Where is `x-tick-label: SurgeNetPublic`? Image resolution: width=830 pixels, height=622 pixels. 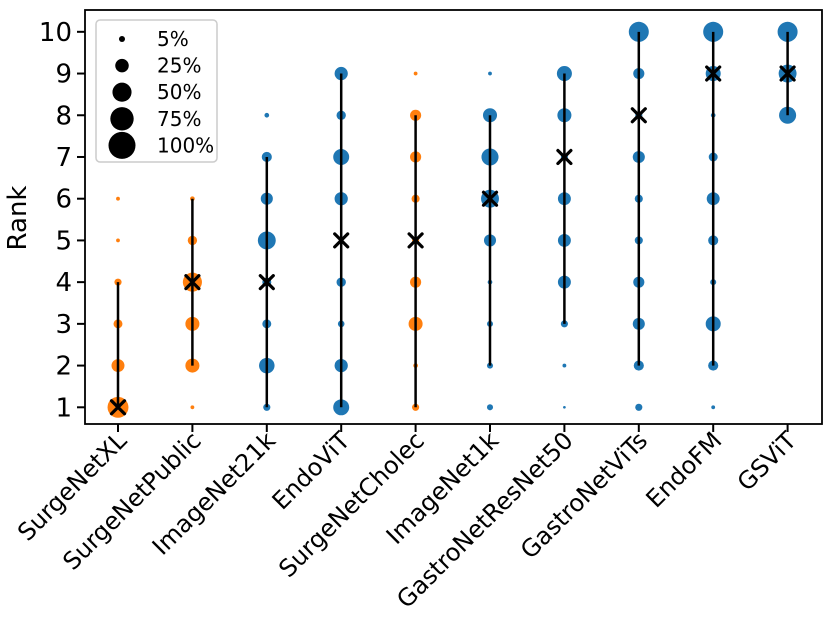
x-tick-label: SurgeNetPublic is located at coordinates (131, 500).